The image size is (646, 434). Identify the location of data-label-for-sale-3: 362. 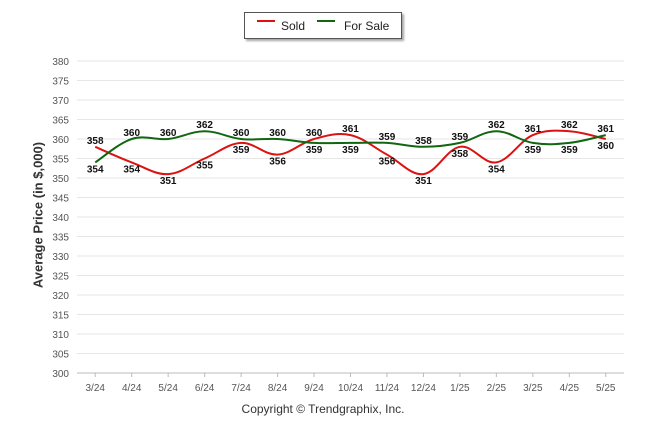
(204, 125).